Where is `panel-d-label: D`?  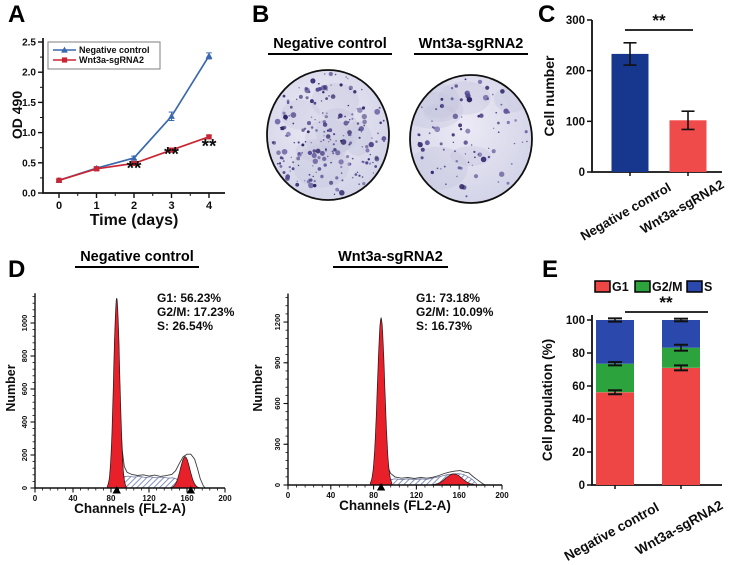
panel-d-label: D is located at coordinates (17, 269).